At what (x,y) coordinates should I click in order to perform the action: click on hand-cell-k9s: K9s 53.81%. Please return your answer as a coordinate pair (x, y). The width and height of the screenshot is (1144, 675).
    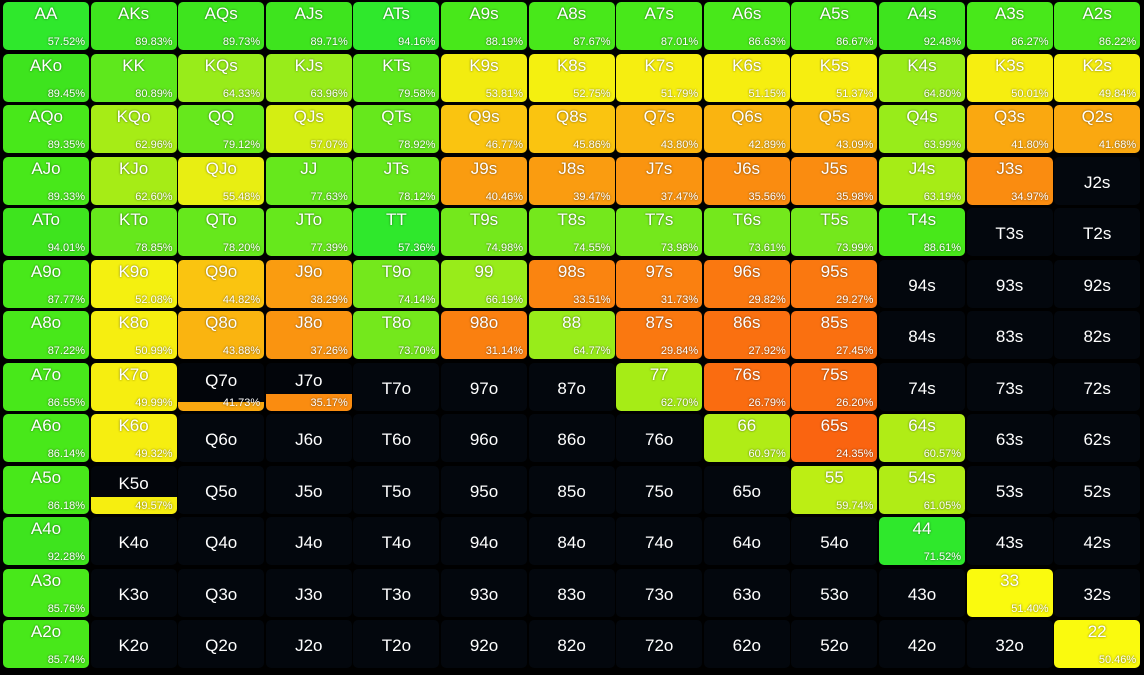
    Looking at the image, I should click on (484, 77).